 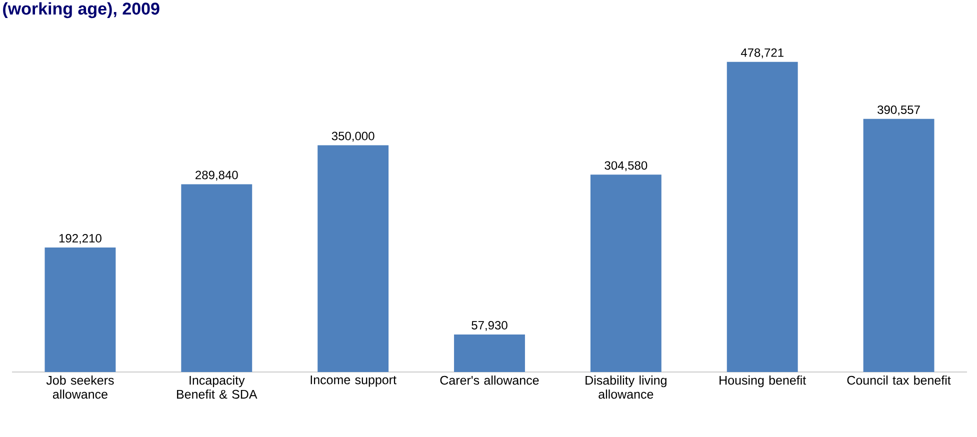 What do you see at coordinates (80, 387) in the screenshot?
I see `x-tick-label: Job seekers allowance` at bounding box center [80, 387].